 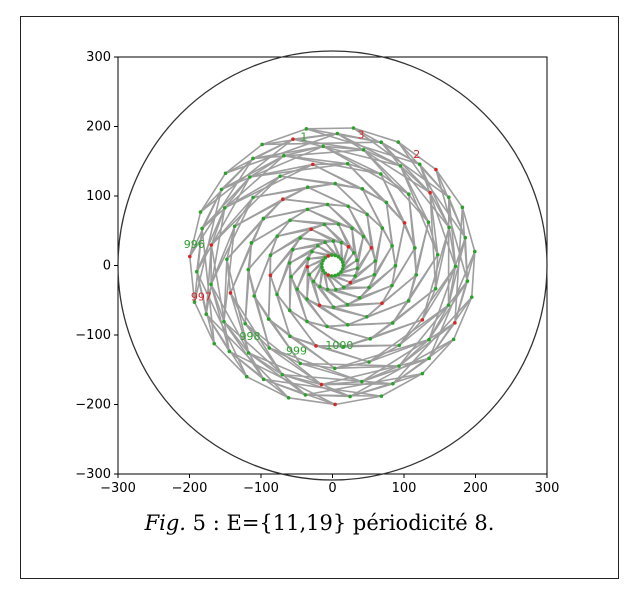 I want to click on y-axis-ticks: 300 200 100 0 −100 −200 −300, so click(x=96, y=266).